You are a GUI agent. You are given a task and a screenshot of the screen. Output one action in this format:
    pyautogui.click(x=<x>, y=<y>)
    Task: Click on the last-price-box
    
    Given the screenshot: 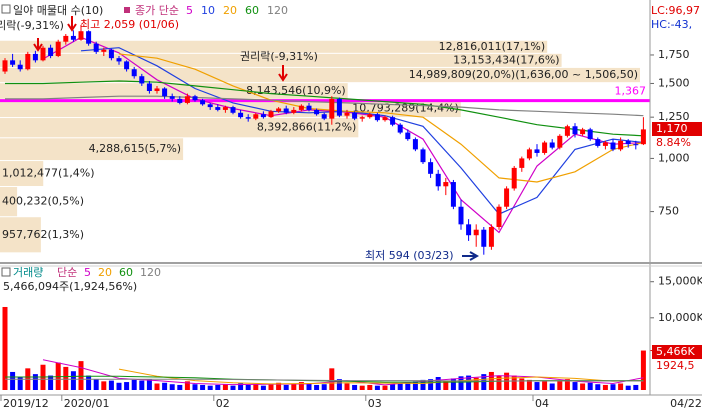 What is the action you would take?
    pyautogui.click(x=677, y=129)
    